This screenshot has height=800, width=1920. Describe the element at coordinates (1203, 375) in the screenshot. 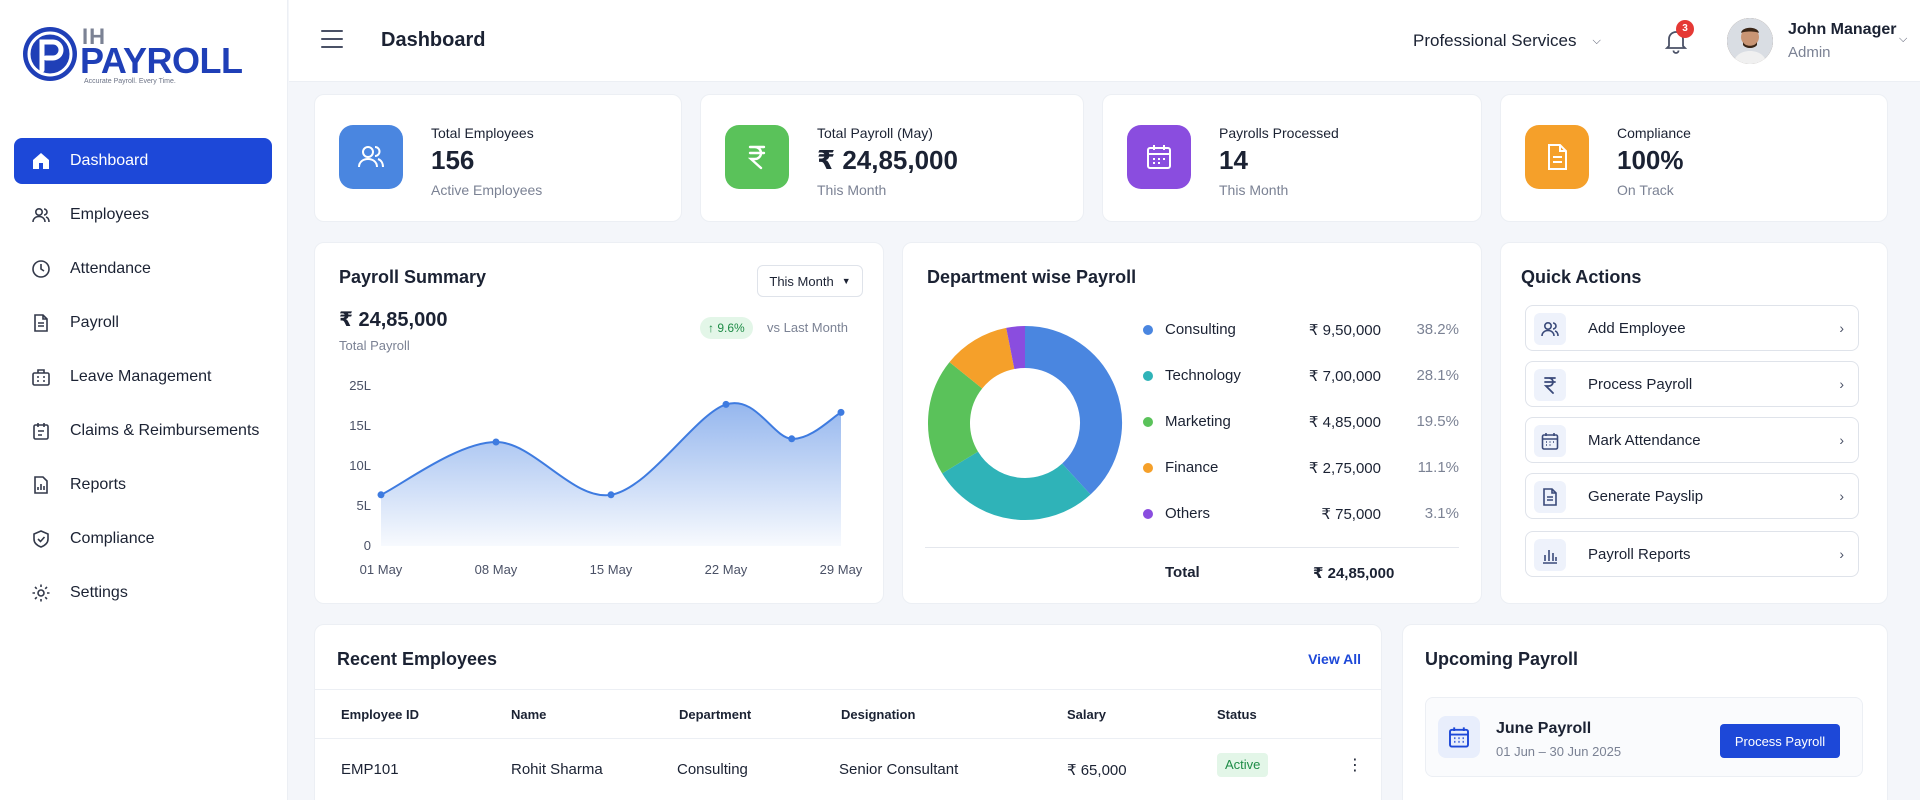

I see `legend-name: Technology` at that location.